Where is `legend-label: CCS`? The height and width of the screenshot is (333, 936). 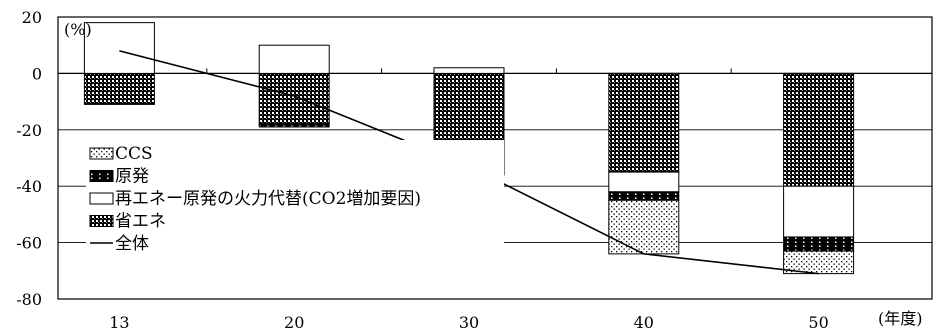 legend-label: CCS is located at coordinates (134, 154).